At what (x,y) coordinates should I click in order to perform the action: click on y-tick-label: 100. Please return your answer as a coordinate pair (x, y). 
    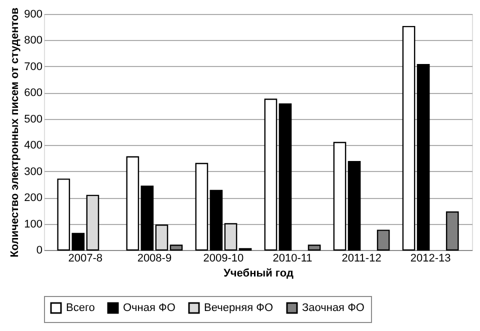
    Looking at the image, I should click on (33, 224).